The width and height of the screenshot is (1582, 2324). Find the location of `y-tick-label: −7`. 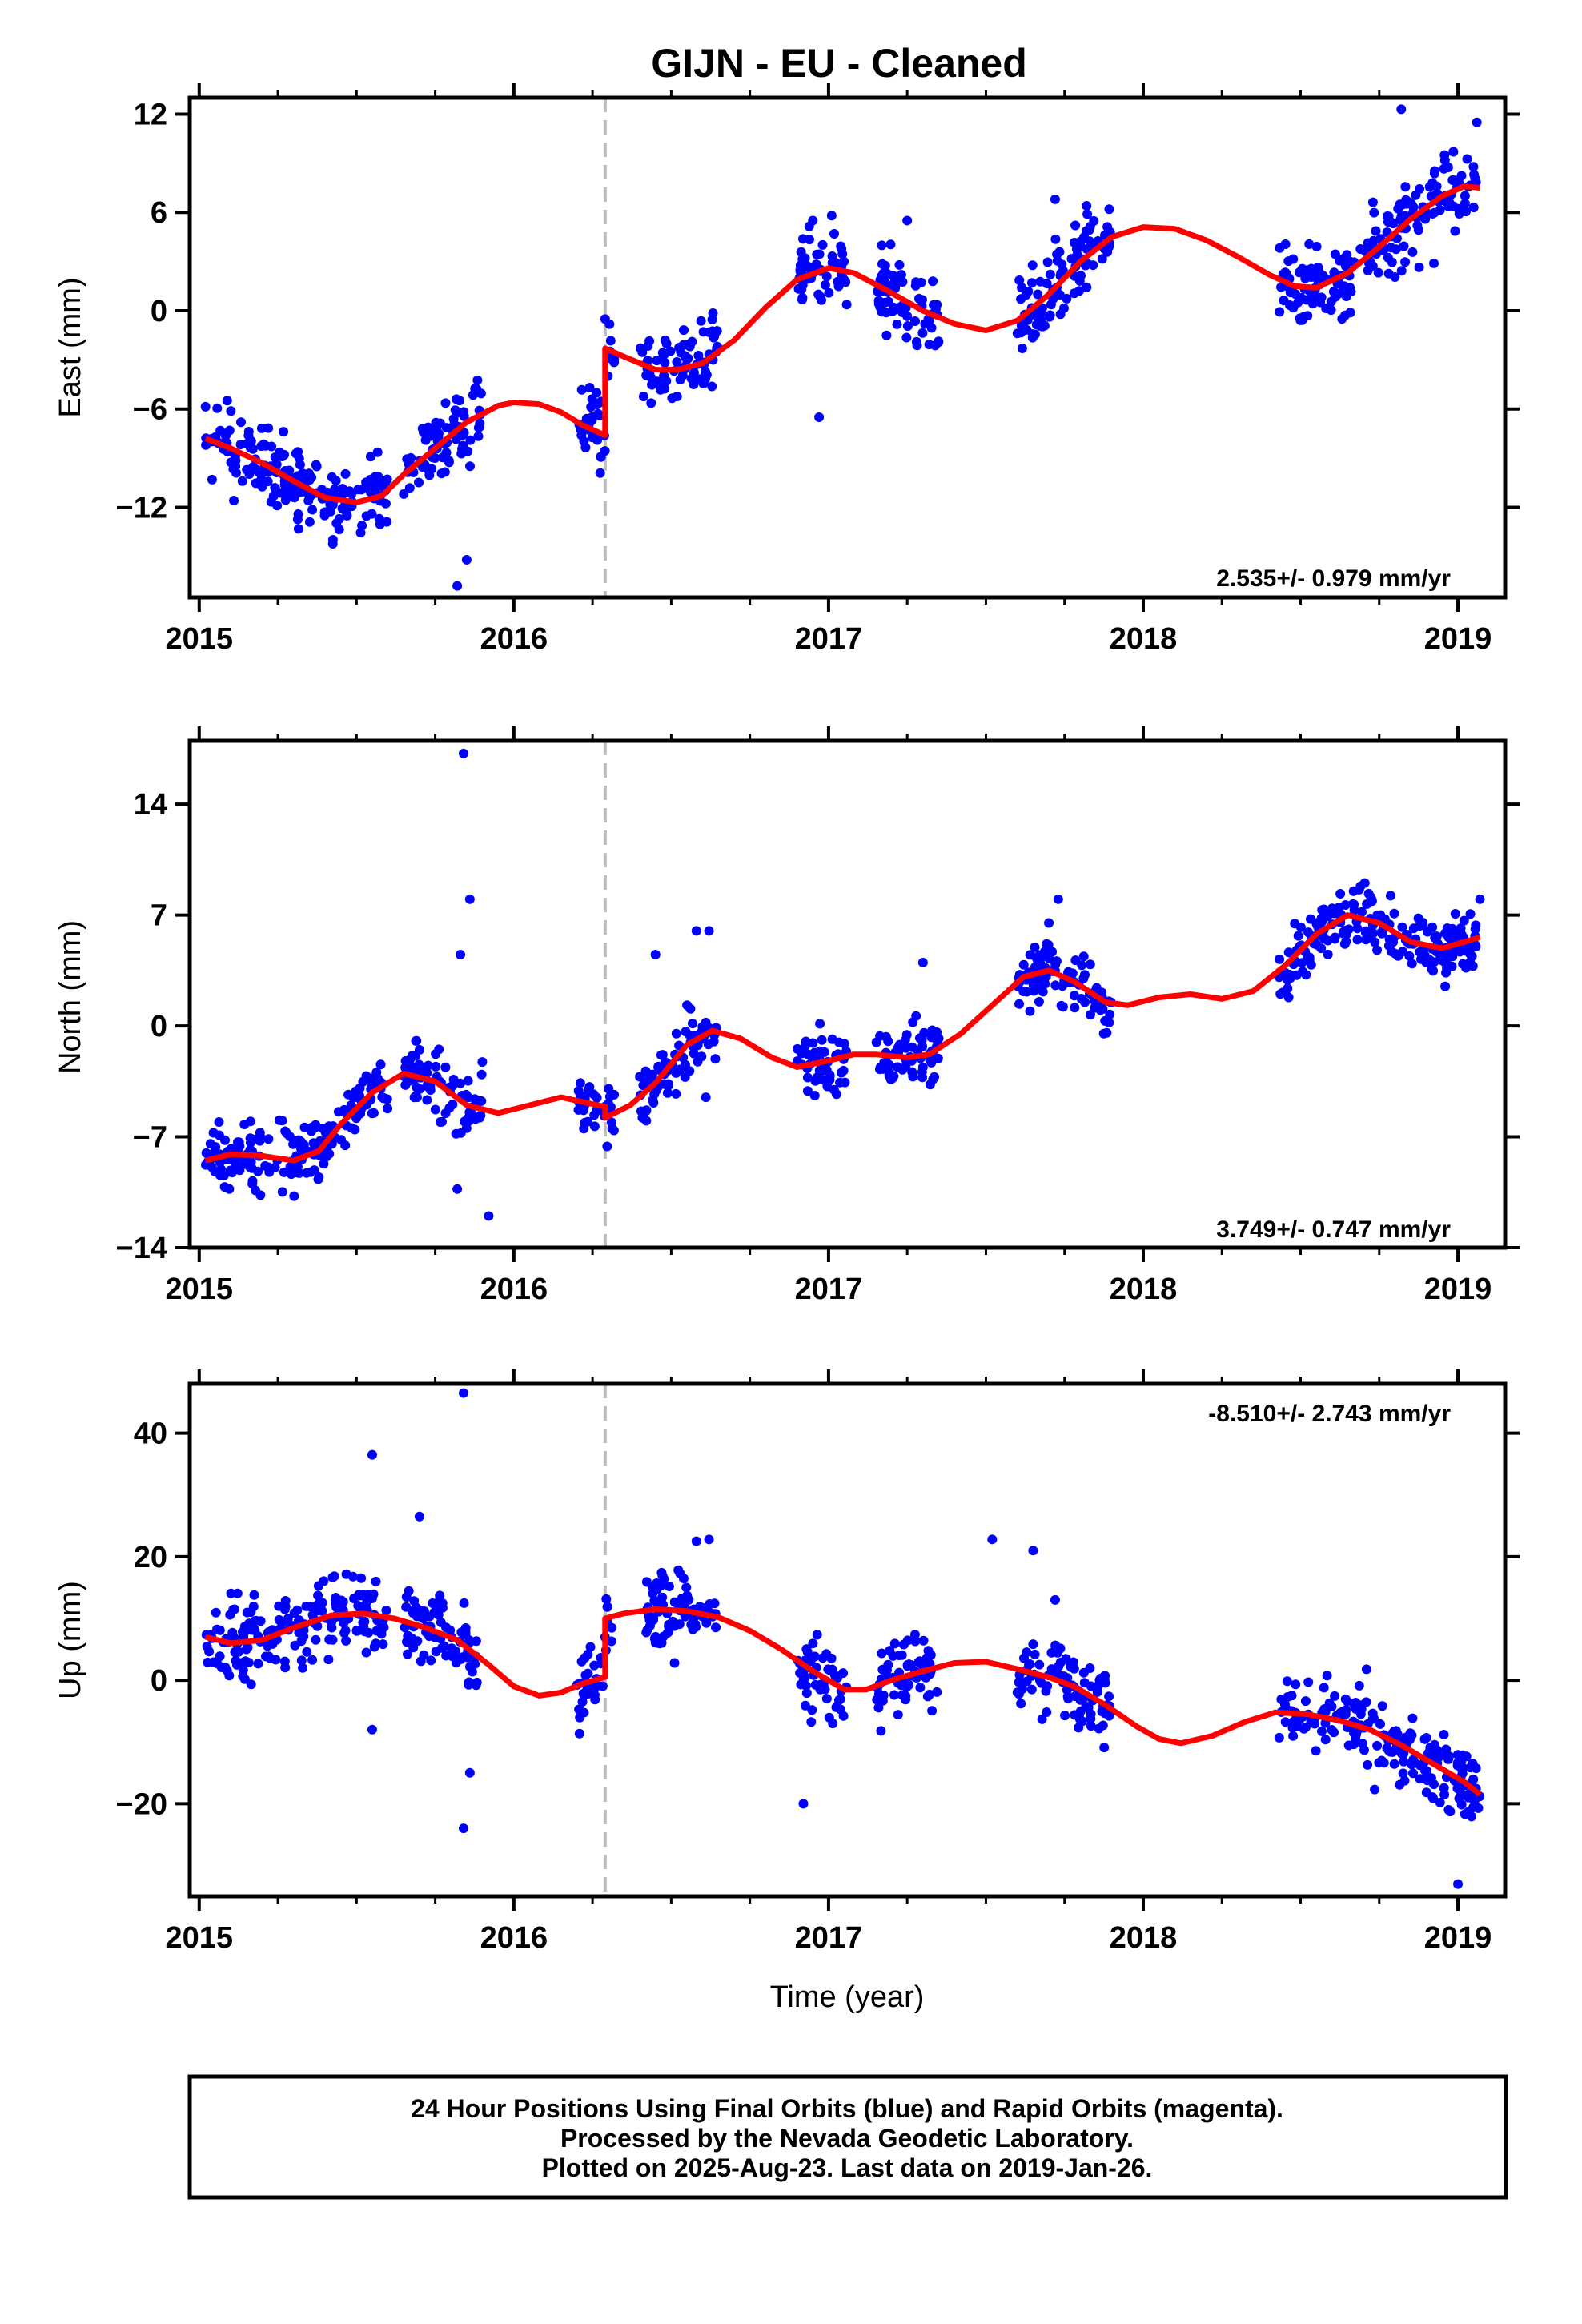

y-tick-label: −7 is located at coordinates (150, 1138).